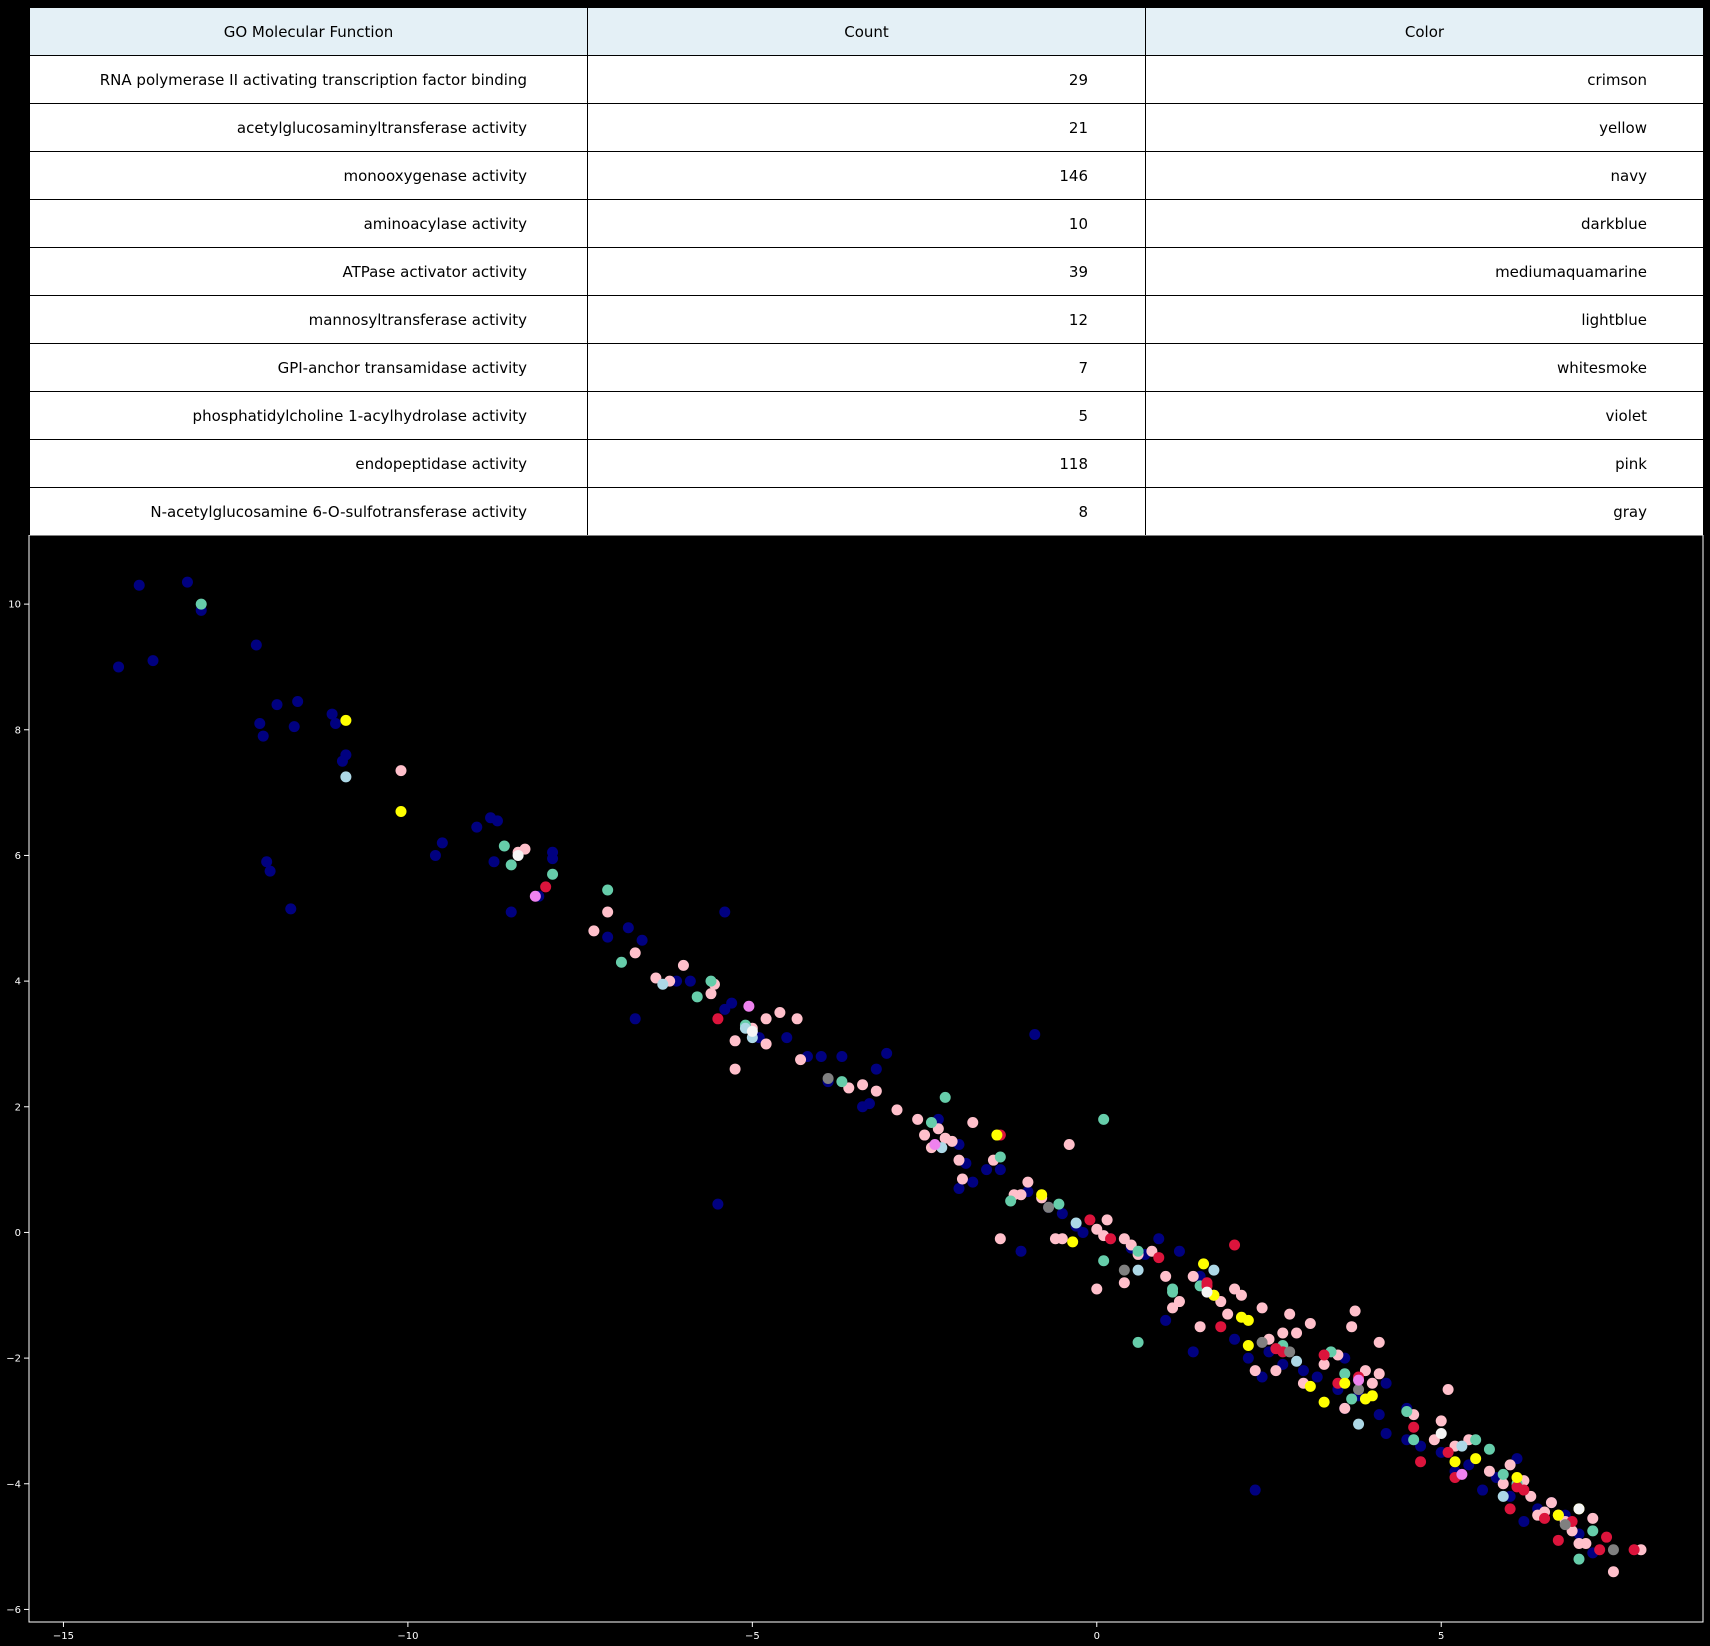 This screenshot has width=1710, height=1646. Describe the element at coordinates (18, 730) in the screenshot. I see `y-tick-label: 8` at that location.